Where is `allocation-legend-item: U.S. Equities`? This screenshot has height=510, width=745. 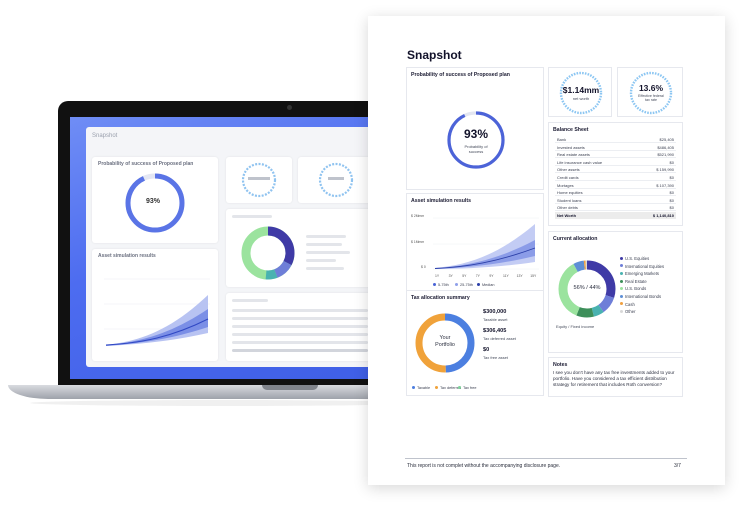
allocation-legend-item: U.S. Equities is located at coordinates (634, 258).